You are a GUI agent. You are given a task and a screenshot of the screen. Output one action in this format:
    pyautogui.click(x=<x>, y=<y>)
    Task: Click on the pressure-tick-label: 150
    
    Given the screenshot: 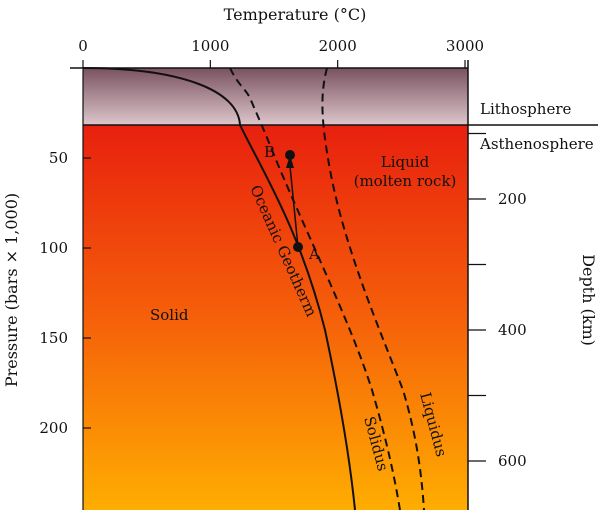 What is the action you would take?
    pyautogui.click(x=53, y=338)
    